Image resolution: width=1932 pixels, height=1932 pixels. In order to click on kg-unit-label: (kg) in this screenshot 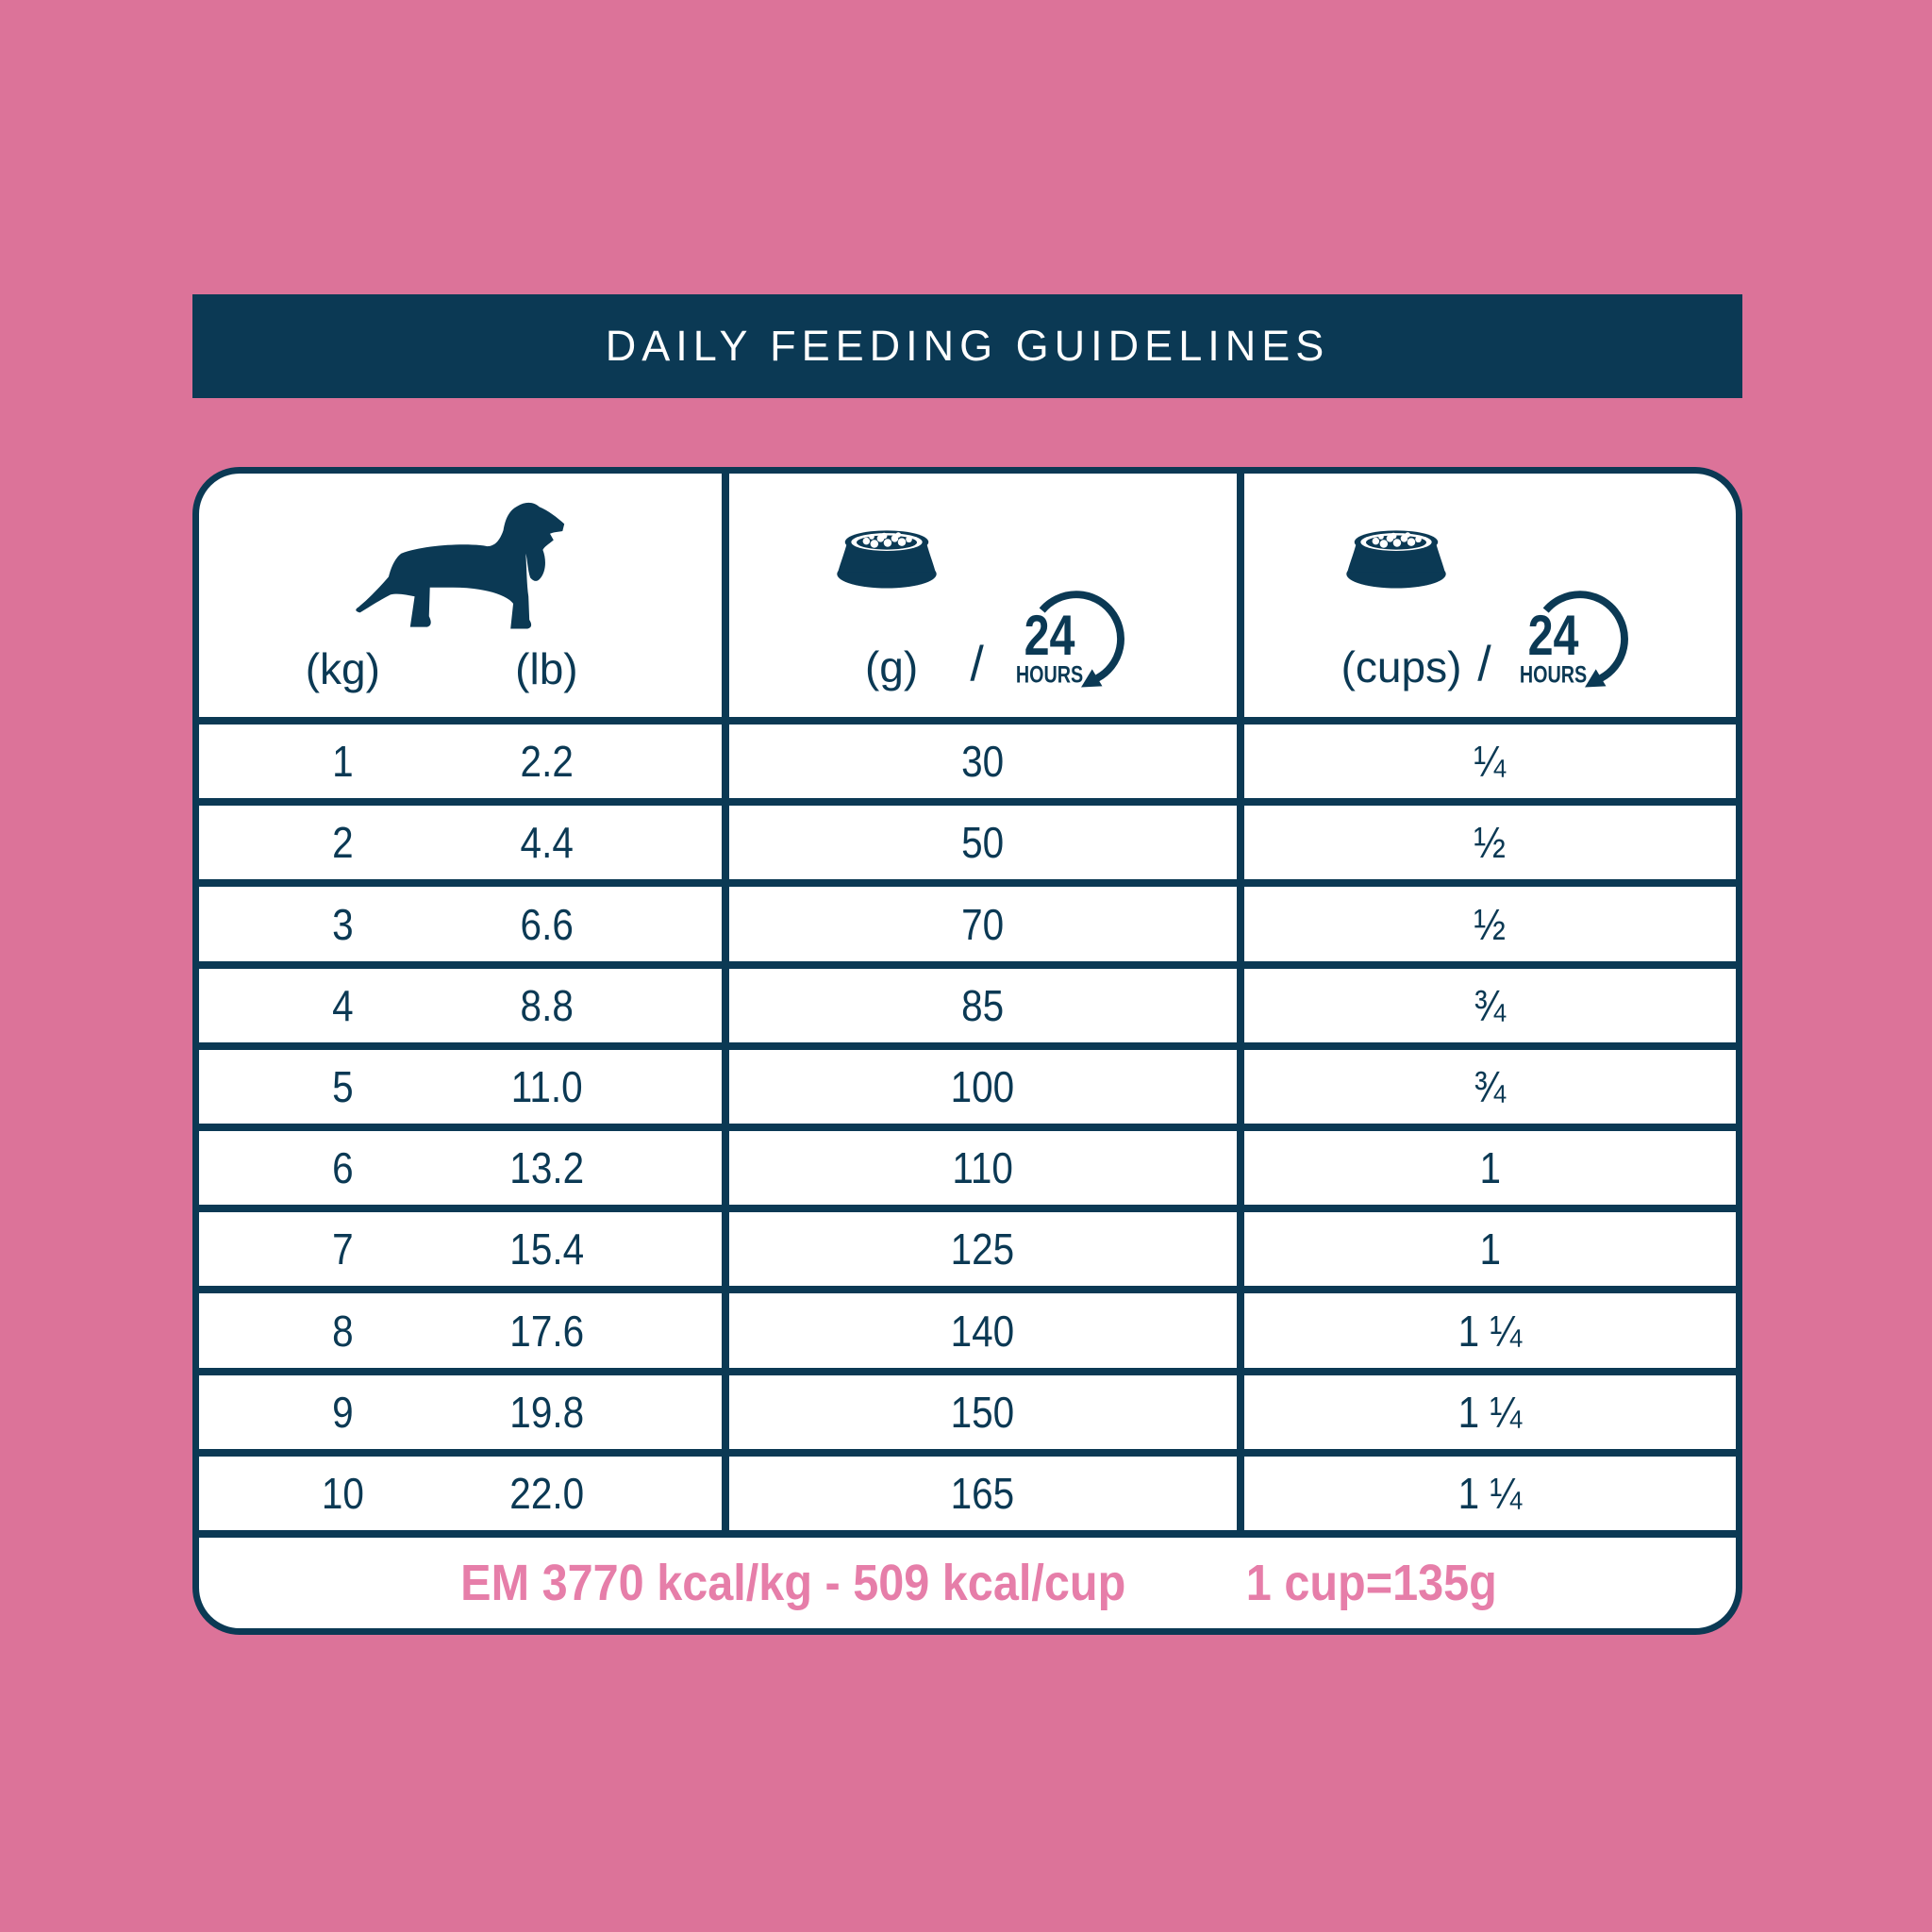, I will do `click(342, 669)`.